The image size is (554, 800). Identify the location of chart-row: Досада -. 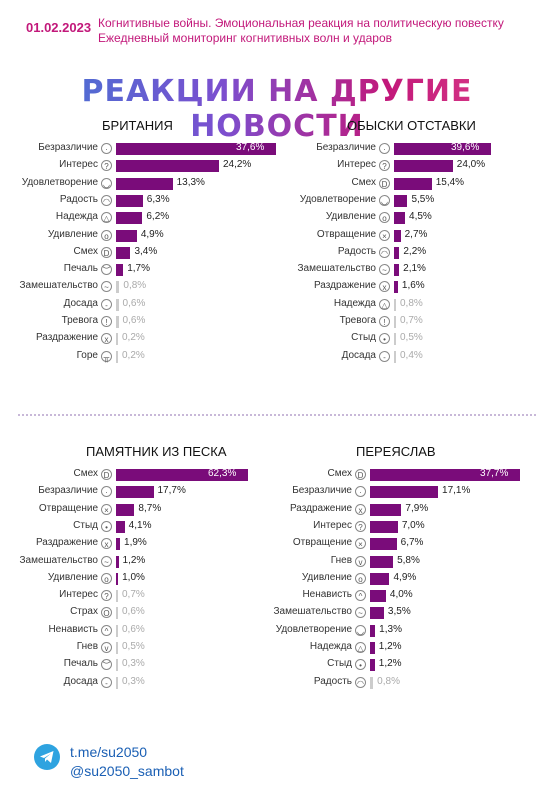
(195, 357).